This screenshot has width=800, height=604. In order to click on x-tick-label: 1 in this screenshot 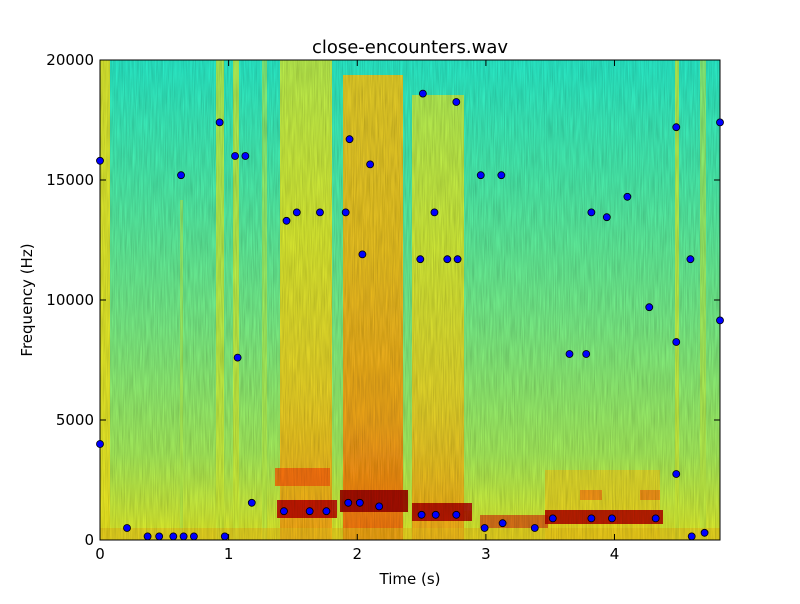, I will do `click(229, 554)`.